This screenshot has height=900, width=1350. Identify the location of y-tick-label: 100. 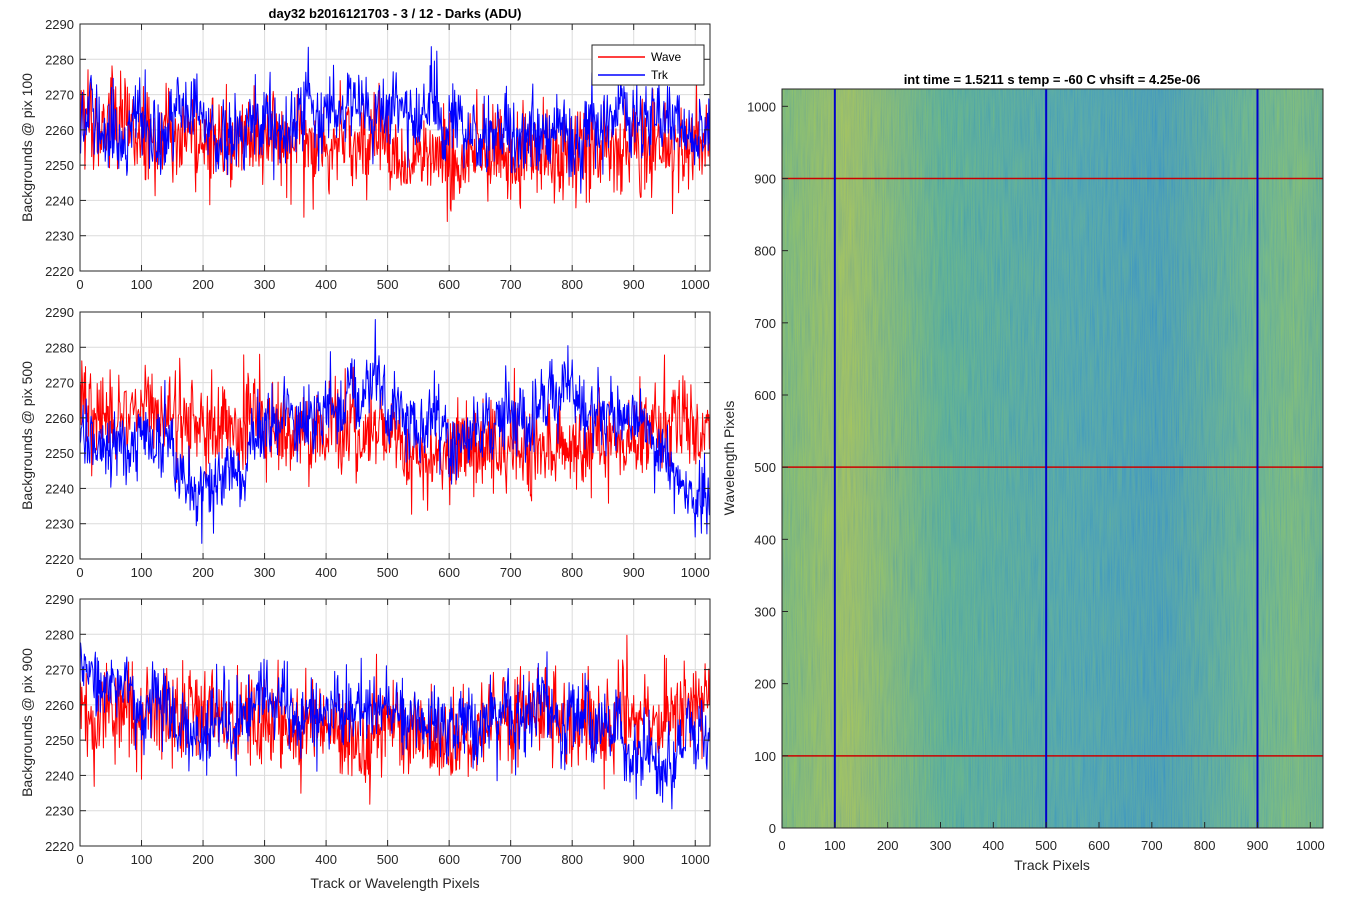
(765, 756).